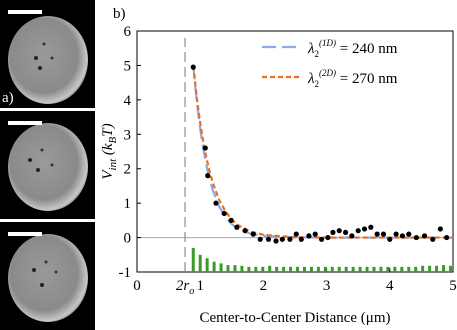  Describe the element at coordinates (191, 291) in the screenshot. I see `contact-label-sub: o` at that location.